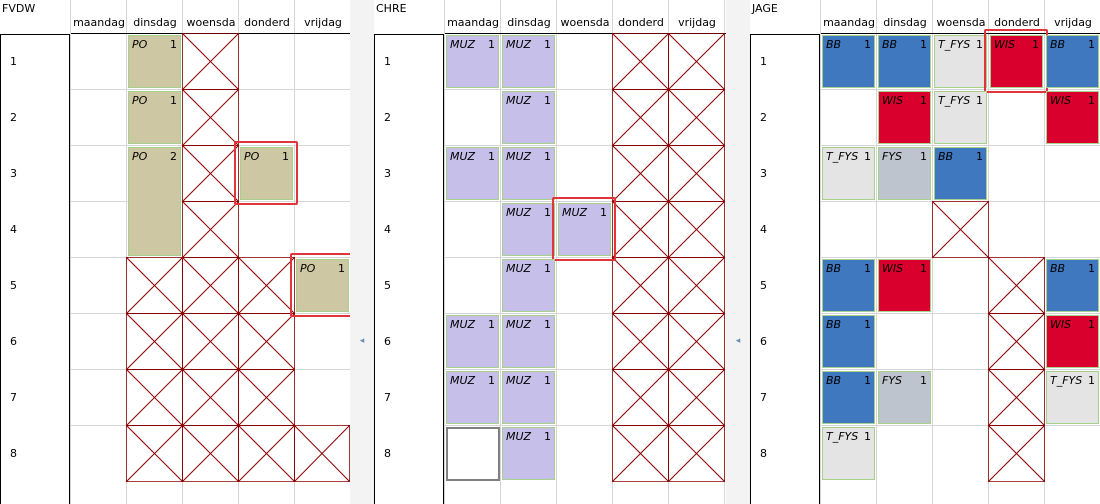 Image resolution: width=1100 pixels, height=504 pixels. Describe the element at coordinates (473, 454) in the screenshot. I see `selected-empty-cell` at that location.